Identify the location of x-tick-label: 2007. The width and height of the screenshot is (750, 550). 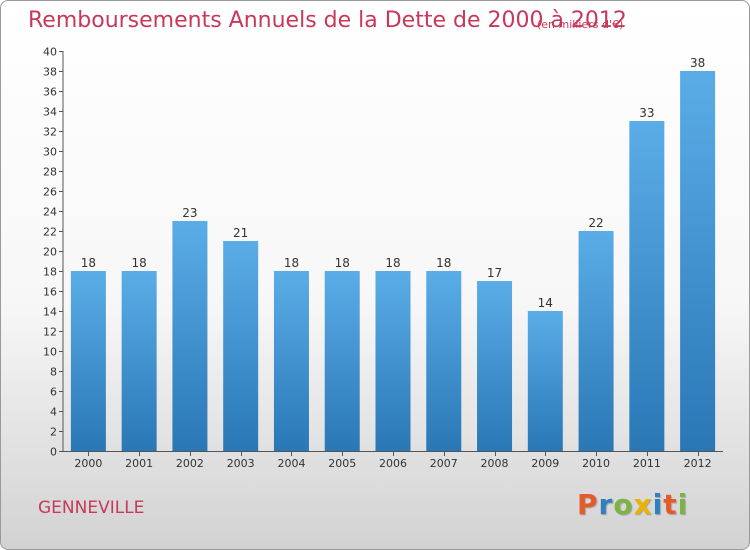
(444, 463).